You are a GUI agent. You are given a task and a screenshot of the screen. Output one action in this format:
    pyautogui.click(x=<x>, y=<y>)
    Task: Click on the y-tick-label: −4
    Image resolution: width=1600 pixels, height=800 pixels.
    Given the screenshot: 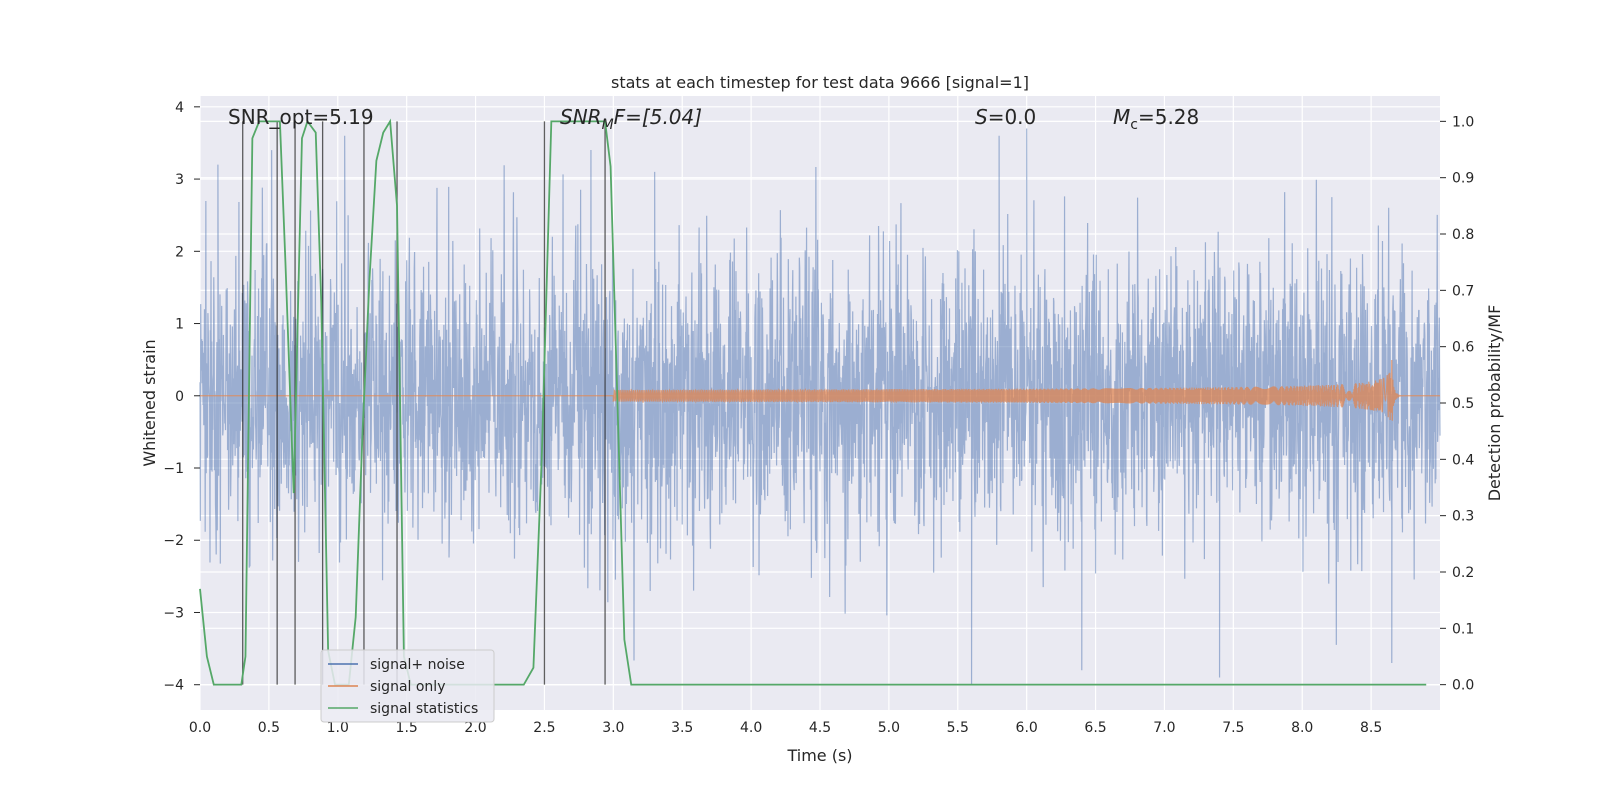 What is the action you would take?
    pyautogui.click(x=173, y=686)
    